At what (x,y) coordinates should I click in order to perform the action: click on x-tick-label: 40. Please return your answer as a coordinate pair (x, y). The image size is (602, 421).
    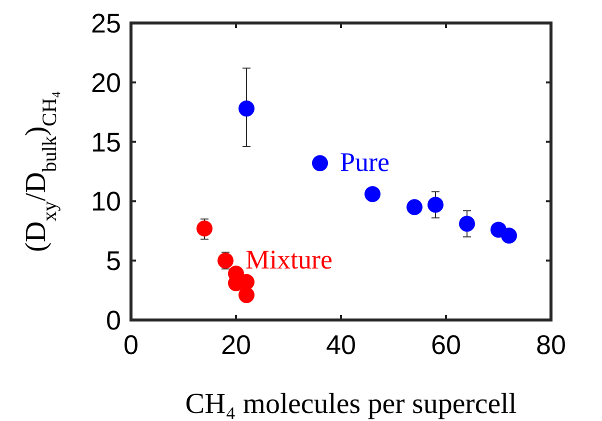
    Looking at the image, I should click on (341, 345).